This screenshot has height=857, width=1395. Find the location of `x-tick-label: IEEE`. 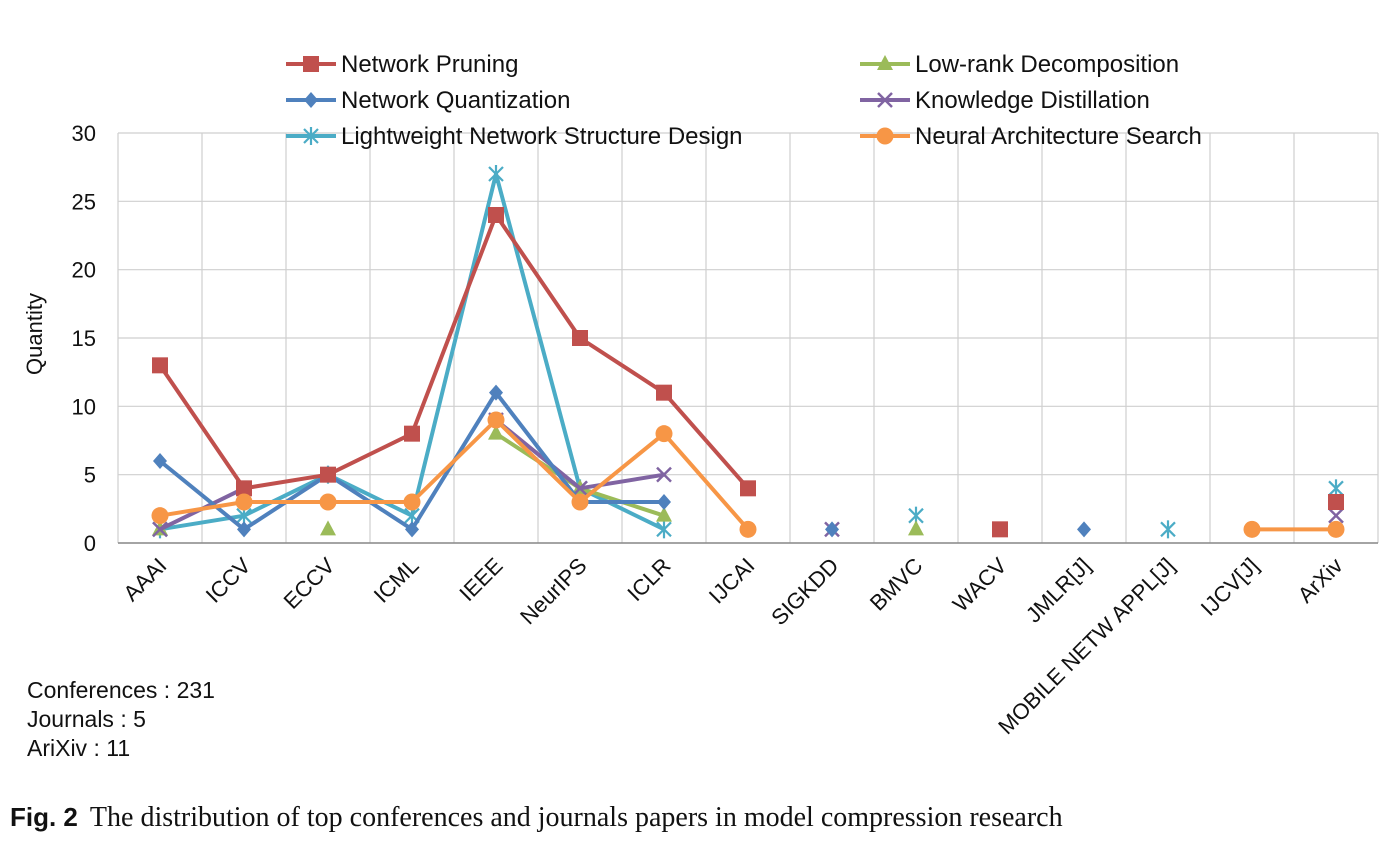

x-tick-label: IEEE is located at coordinates (480, 579).